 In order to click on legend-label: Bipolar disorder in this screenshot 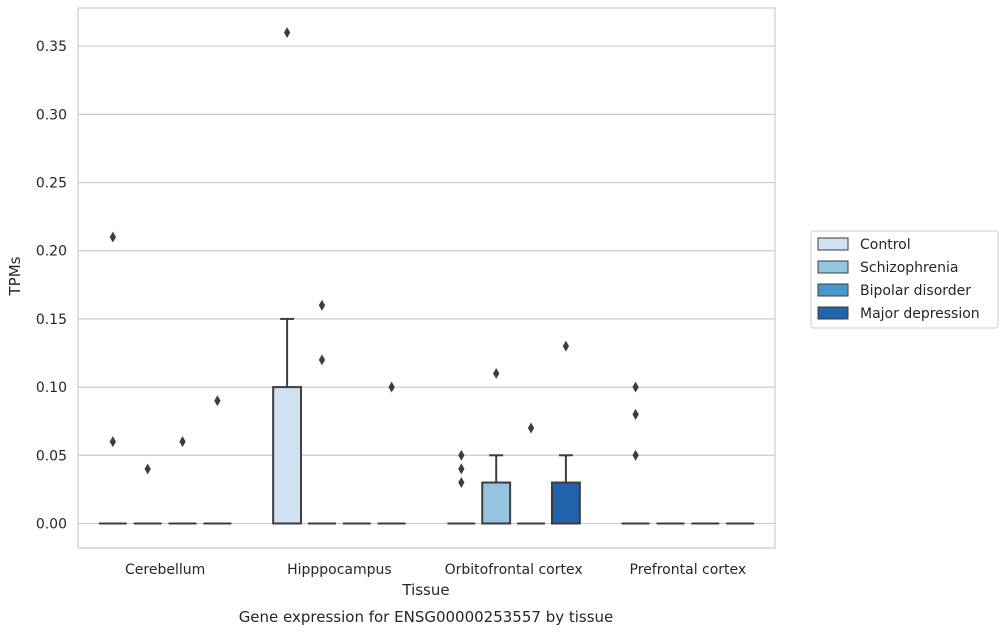, I will do `click(915, 291)`.